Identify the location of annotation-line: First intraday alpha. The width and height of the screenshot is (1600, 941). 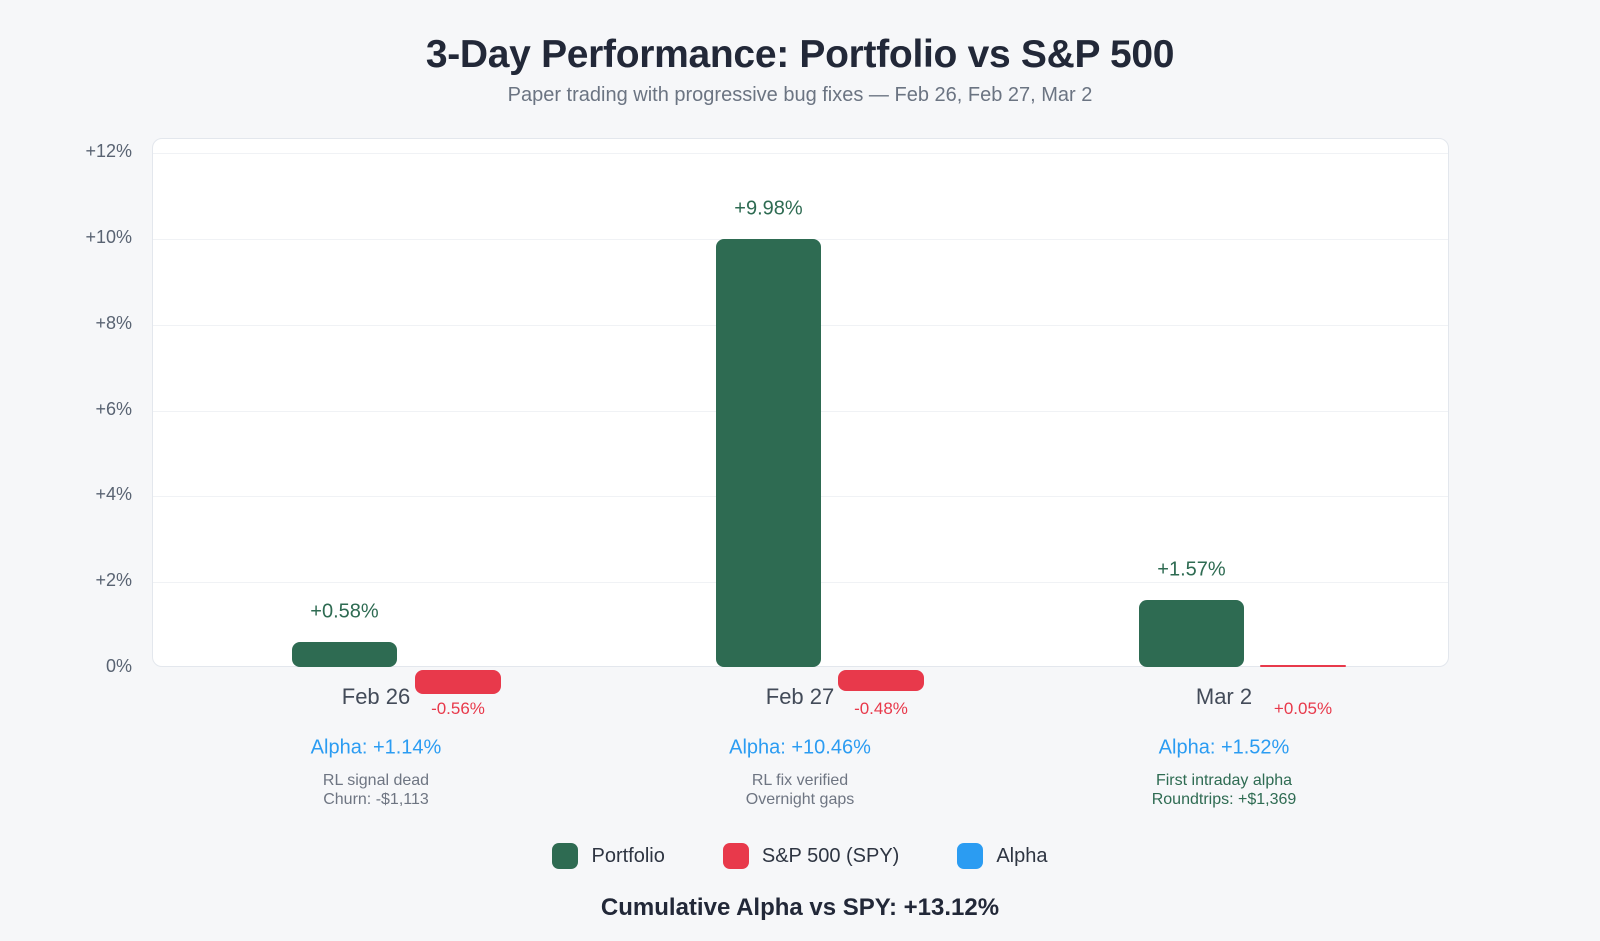
(1224, 780).